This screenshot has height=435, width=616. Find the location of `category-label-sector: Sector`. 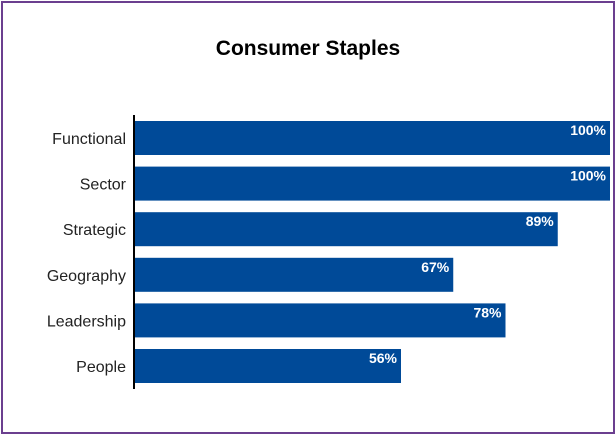

category-label-sector: Sector is located at coordinates (103, 185).